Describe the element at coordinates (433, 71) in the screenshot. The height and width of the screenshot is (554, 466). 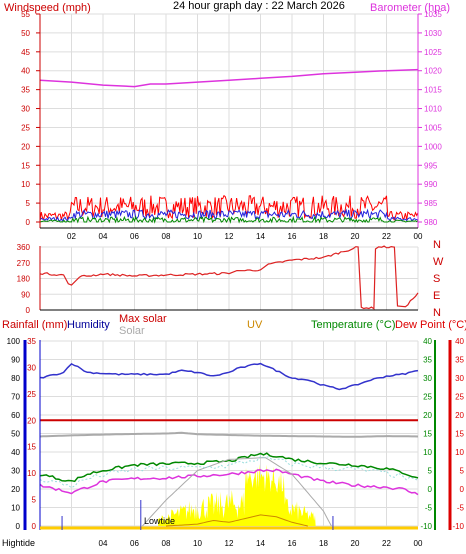
I see `barometer-tick-label: 1020` at that location.